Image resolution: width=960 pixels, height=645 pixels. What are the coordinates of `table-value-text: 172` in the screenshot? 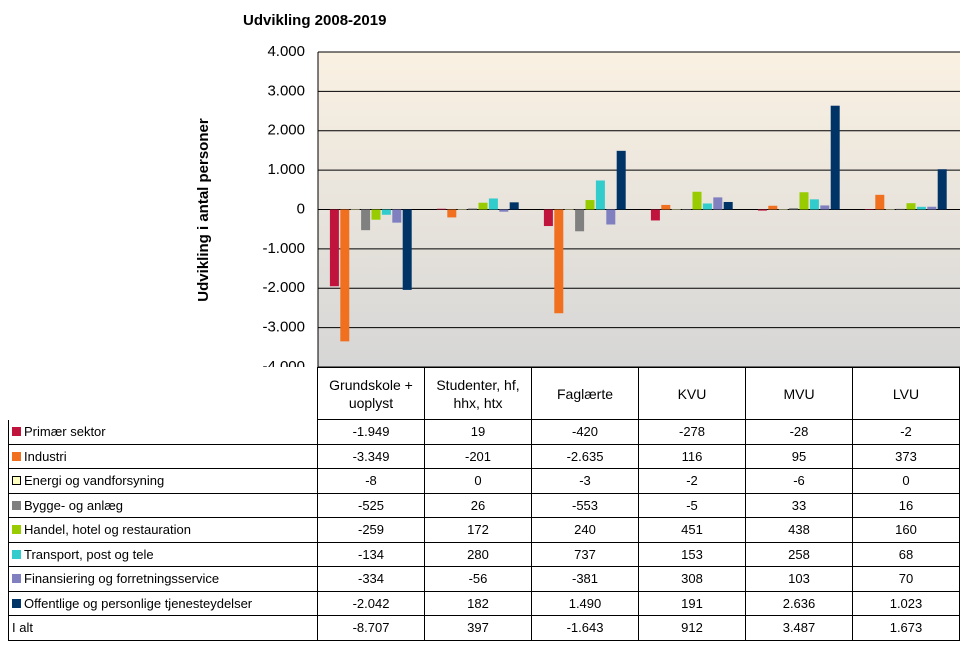 It's located at (478, 530).